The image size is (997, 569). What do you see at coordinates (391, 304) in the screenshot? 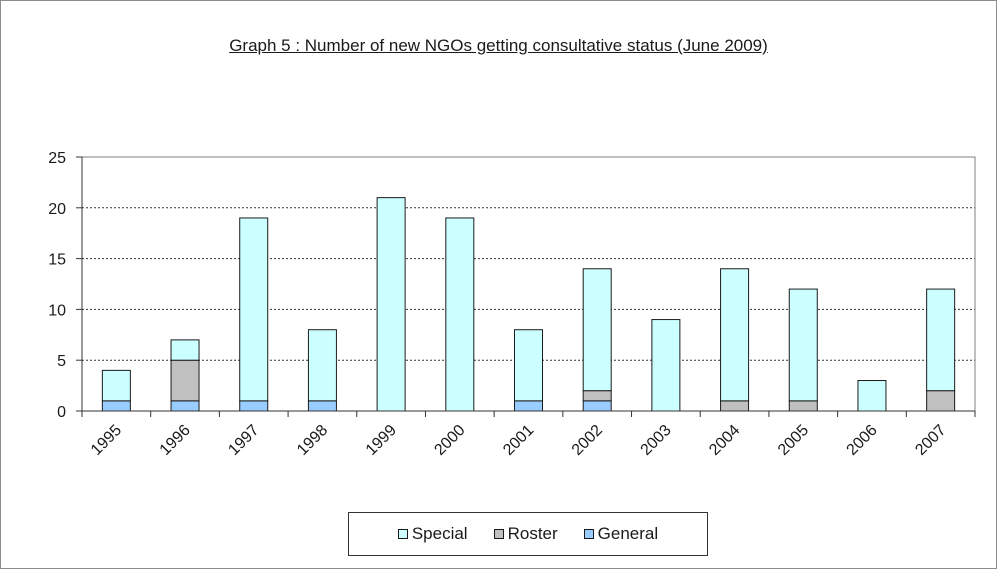
I see `bar-special-1999` at bounding box center [391, 304].